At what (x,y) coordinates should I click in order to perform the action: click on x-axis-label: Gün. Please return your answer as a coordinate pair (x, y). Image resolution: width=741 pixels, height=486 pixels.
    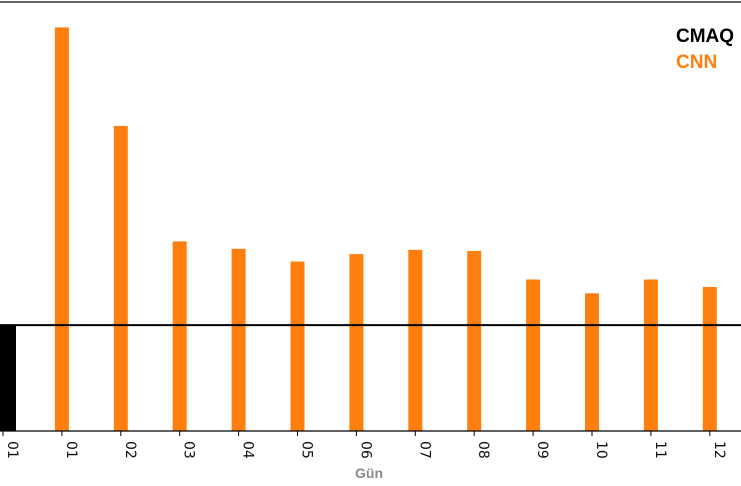
    Looking at the image, I should click on (369, 473).